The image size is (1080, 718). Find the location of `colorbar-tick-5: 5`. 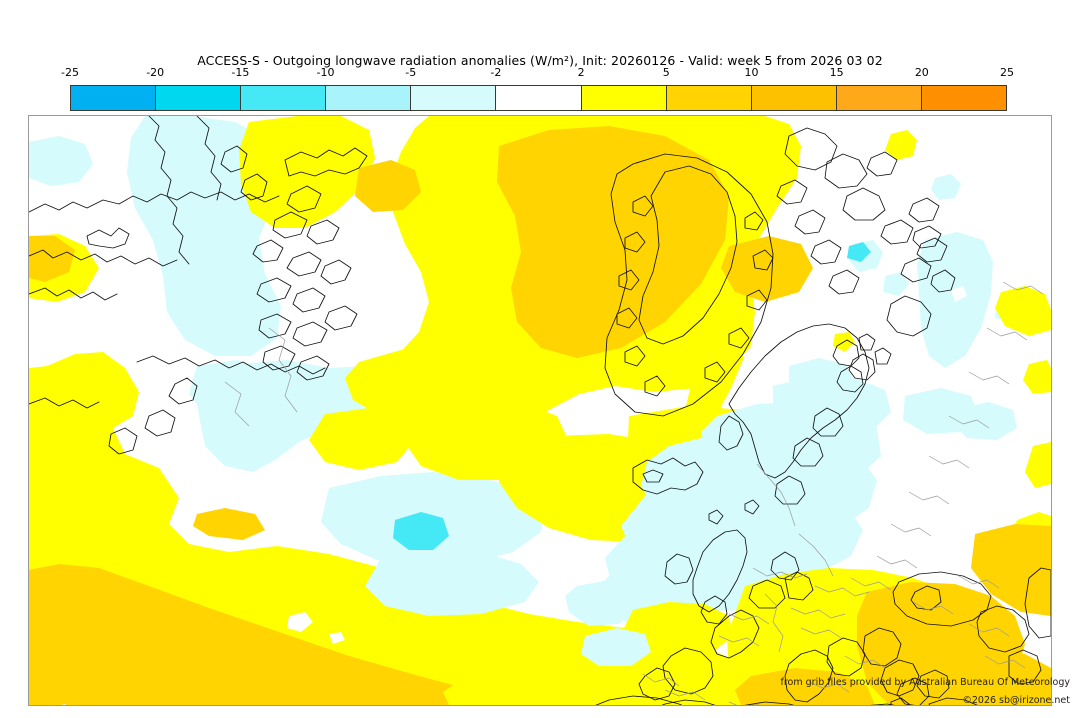

colorbar-tick-5: 5 is located at coordinates (666, 72).